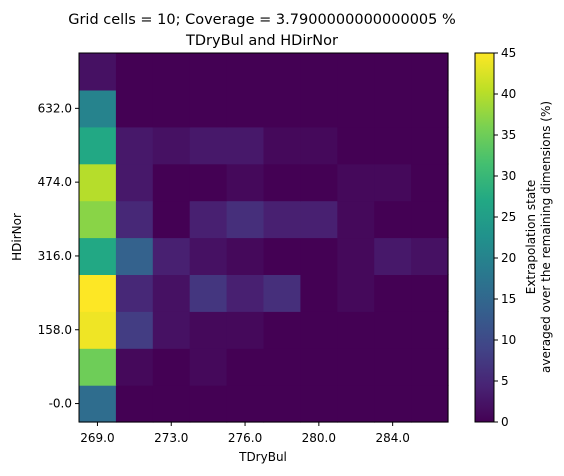 This screenshot has height=476, width=564. Describe the element at coordinates (55, 330) in the screenshot. I see `tick-label: 158.0` at that location.